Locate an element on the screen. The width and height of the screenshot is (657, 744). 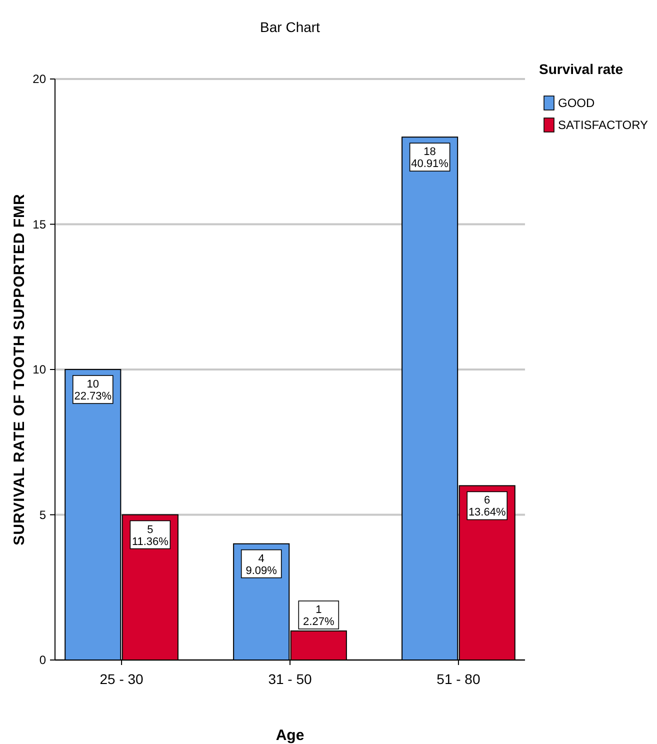
x-tick-label: 31 - 50 is located at coordinates (290, 679).